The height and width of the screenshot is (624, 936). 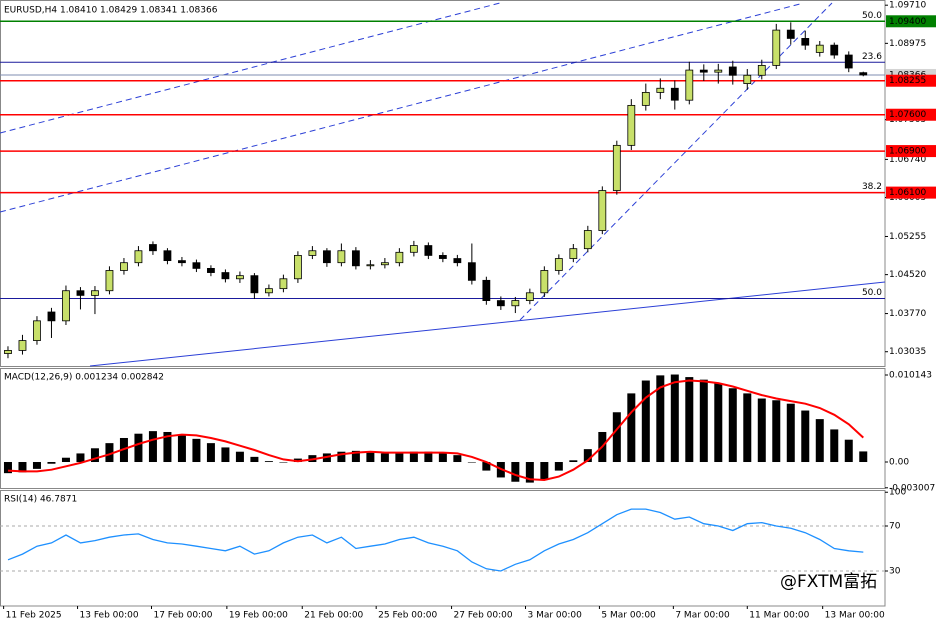 What do you see at coordinates (897, 493) in the screenshot?
I see `y-tick-label: 100` at bounding box center [897, 493].